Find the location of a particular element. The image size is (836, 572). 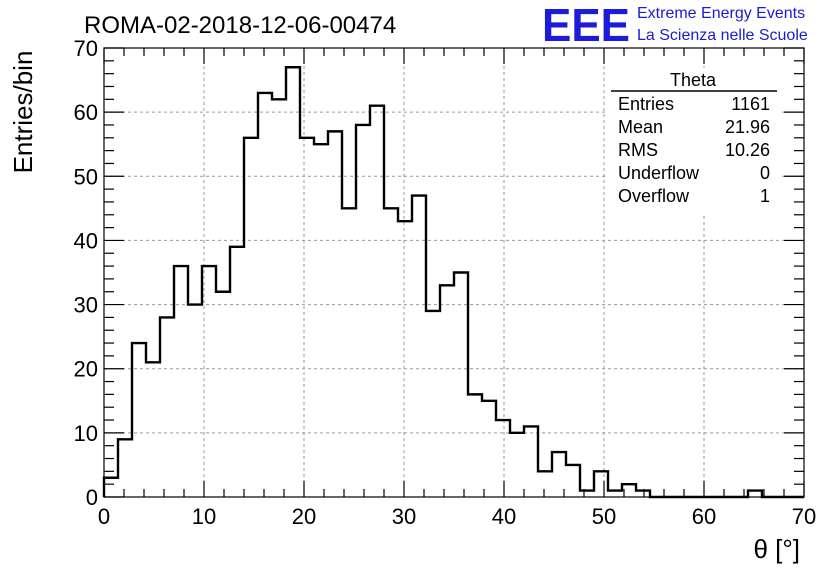

x-tick-label: 0 is located at coordinates (104, 516).